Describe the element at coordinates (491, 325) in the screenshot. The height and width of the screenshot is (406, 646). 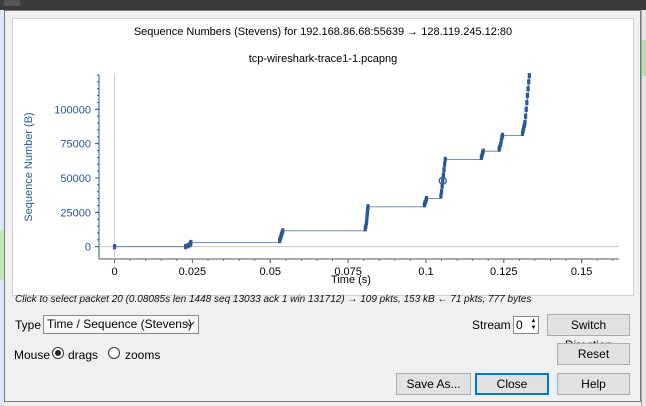
I see `stream-label: Stream` at that location.